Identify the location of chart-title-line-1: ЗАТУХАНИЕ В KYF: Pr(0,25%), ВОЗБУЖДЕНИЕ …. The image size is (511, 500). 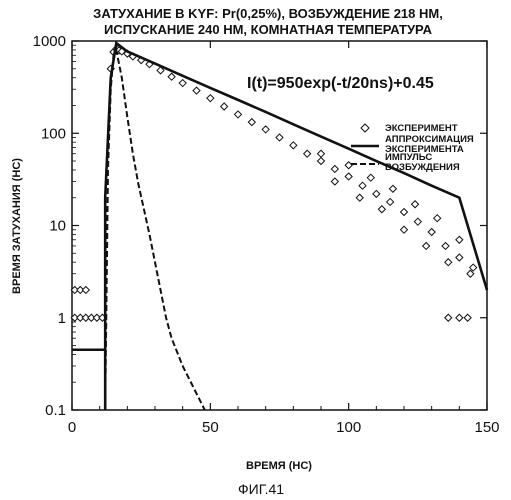
(268, 13).